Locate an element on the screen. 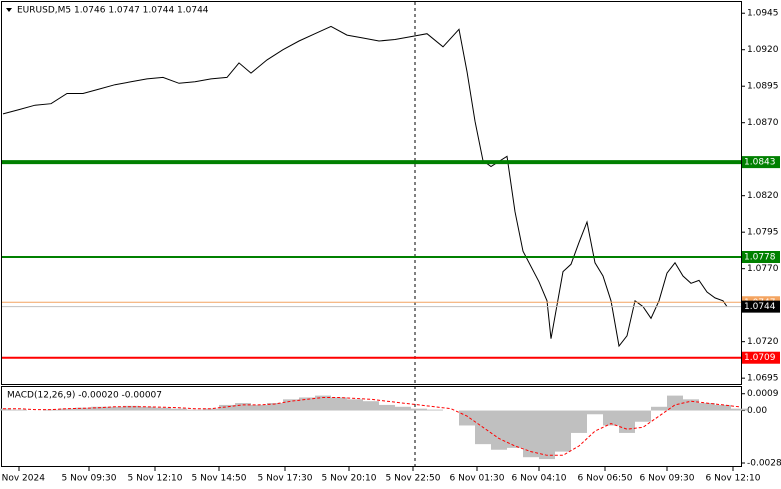 Image resolution: width=781 pixels, height=489 pixels. y-tick-label: 0.0009 is located at coordinates (763, 394).